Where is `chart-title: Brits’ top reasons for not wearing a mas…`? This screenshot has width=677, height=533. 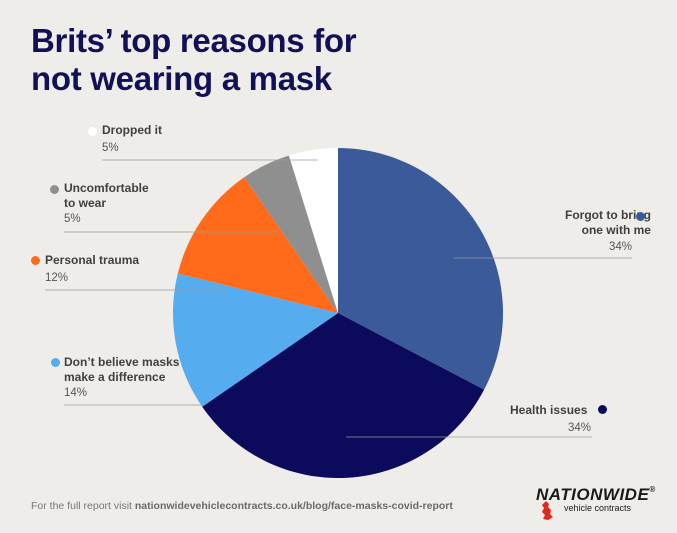 chart-title: Brits’ top reasons for not wearing a mas… is located at coordinates (194, 60).